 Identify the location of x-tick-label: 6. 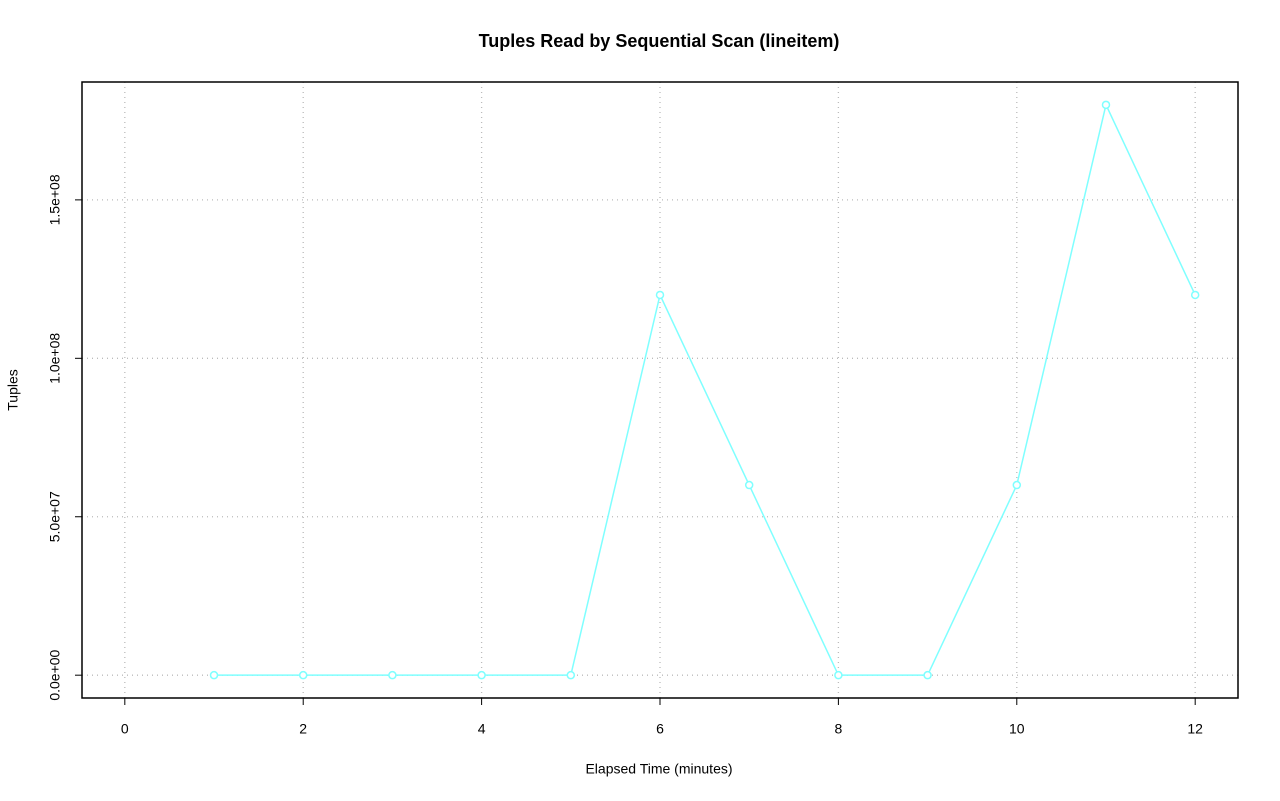
(660, 729).